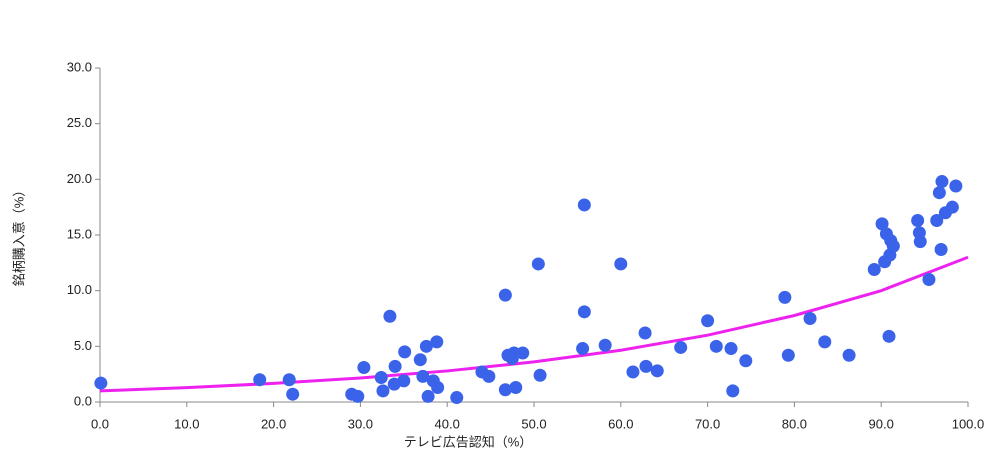  Describe the element at coordinates (533, 423) in the screenshot. I see `x-tick-label: 50.0` at that location.